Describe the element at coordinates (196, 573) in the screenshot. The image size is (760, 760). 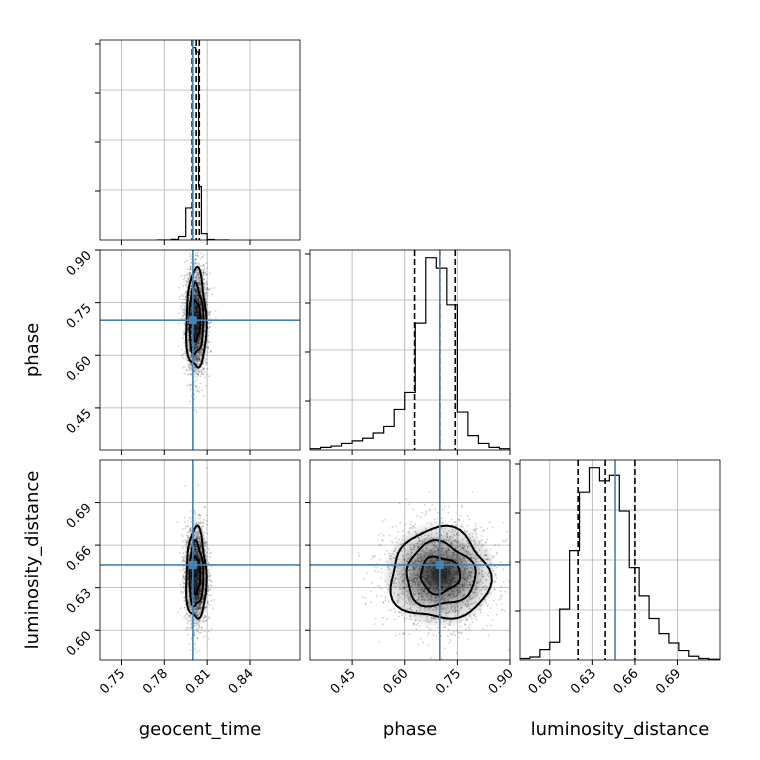
I see `contour-line` at that location.